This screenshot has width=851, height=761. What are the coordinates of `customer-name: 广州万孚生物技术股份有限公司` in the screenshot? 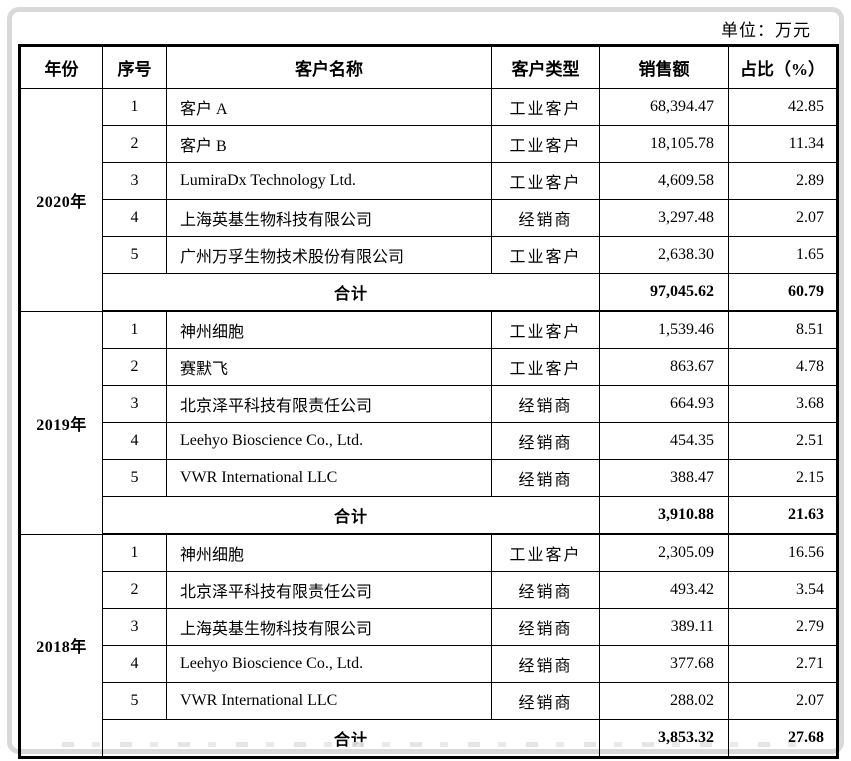 It's located at (329, 255).